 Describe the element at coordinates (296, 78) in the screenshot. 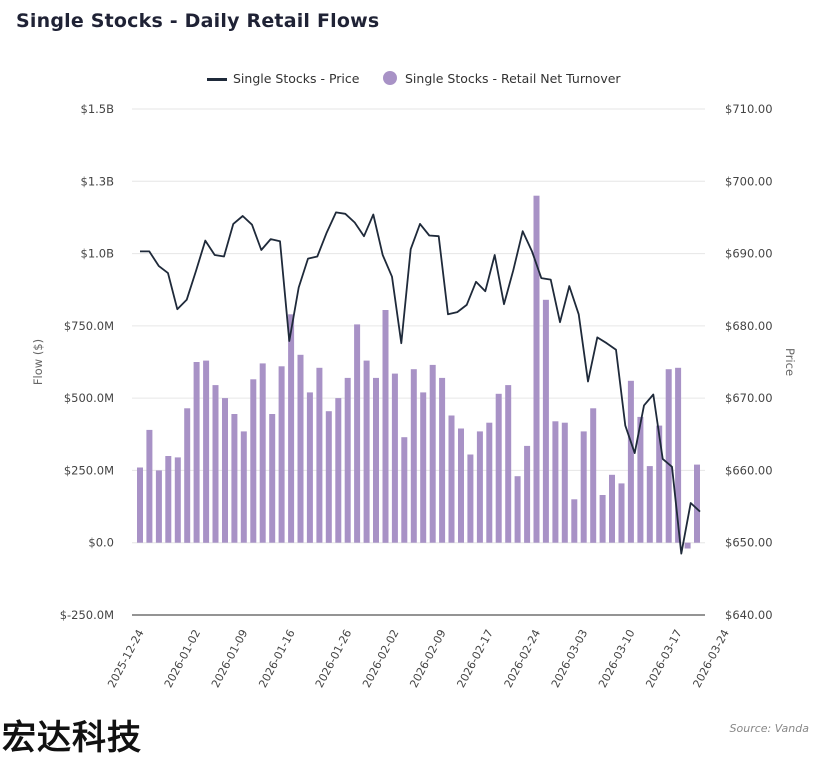

I see `price-legend-label: Single Stocks - Price` at that location.